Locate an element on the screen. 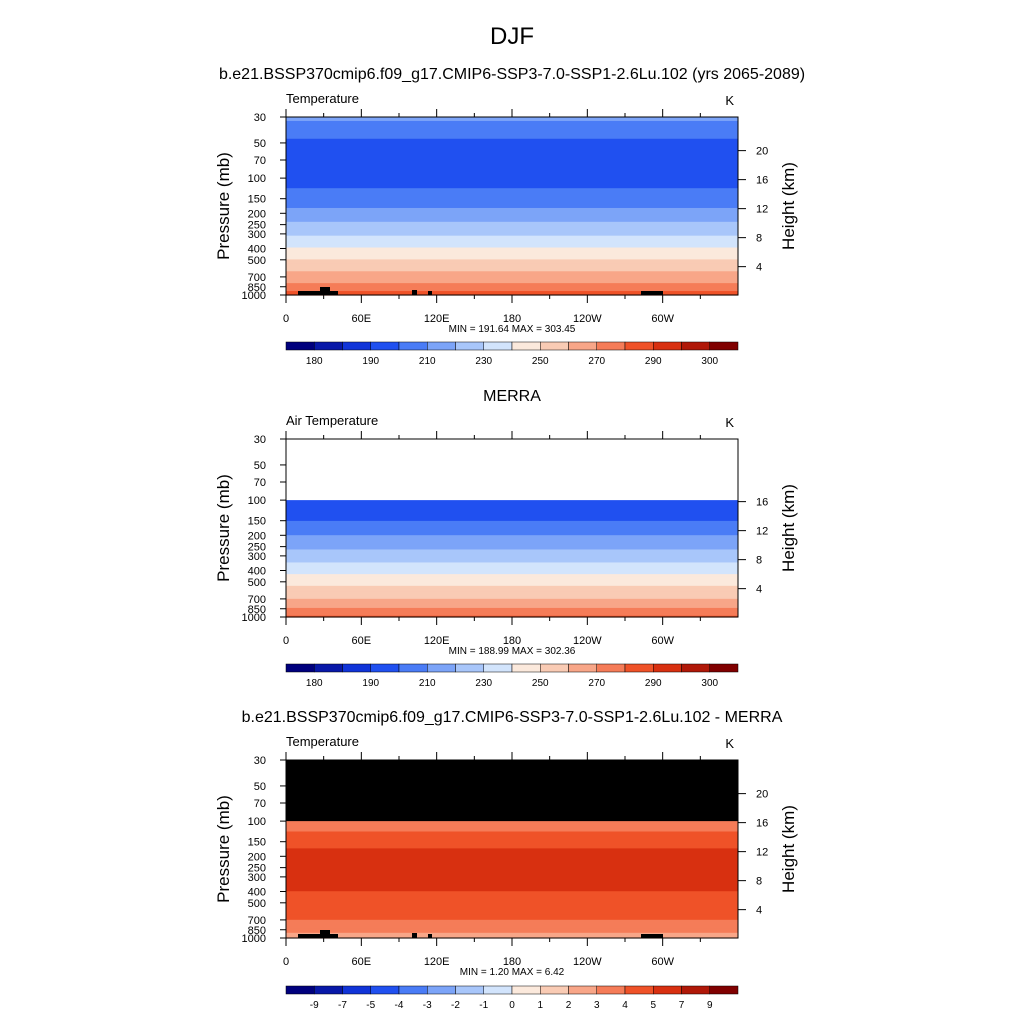  colorbar-label: -3 is located at coordinates (427, 1005).